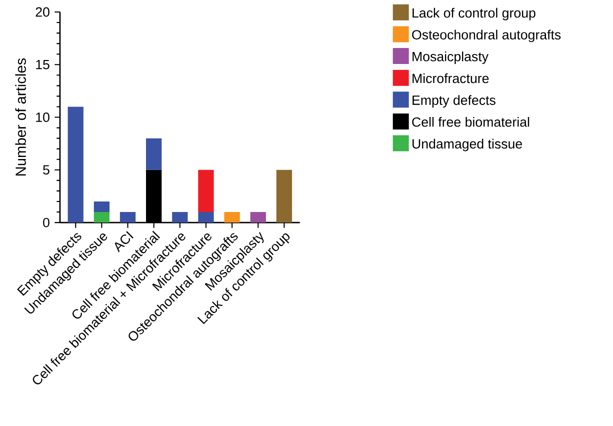  I want to click on legend-label: Mosaicplasty, so click(450, 57).